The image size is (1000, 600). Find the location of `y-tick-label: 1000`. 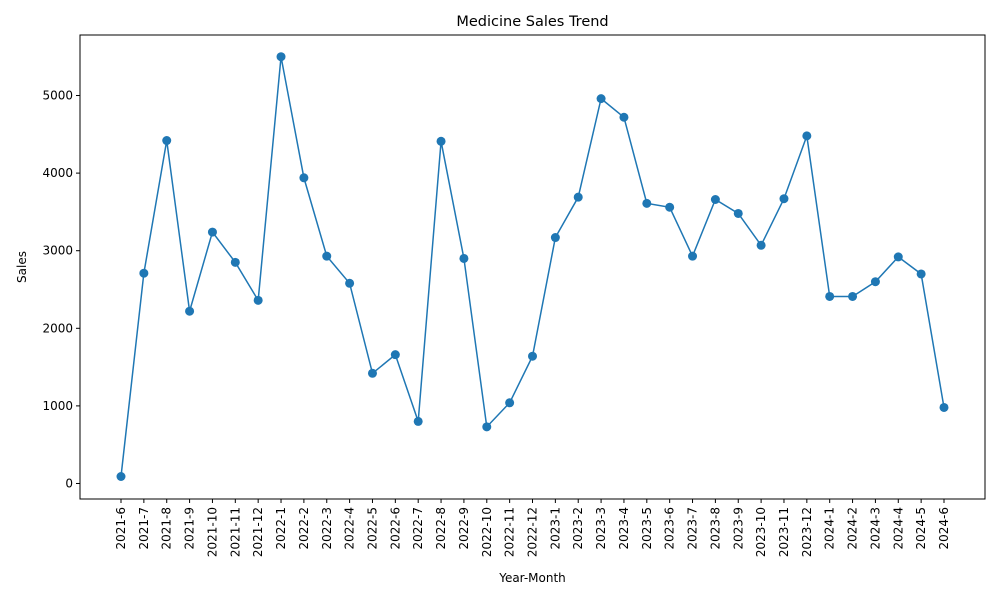

y-tick-label: 1000 is located at coordinates (57, 406).